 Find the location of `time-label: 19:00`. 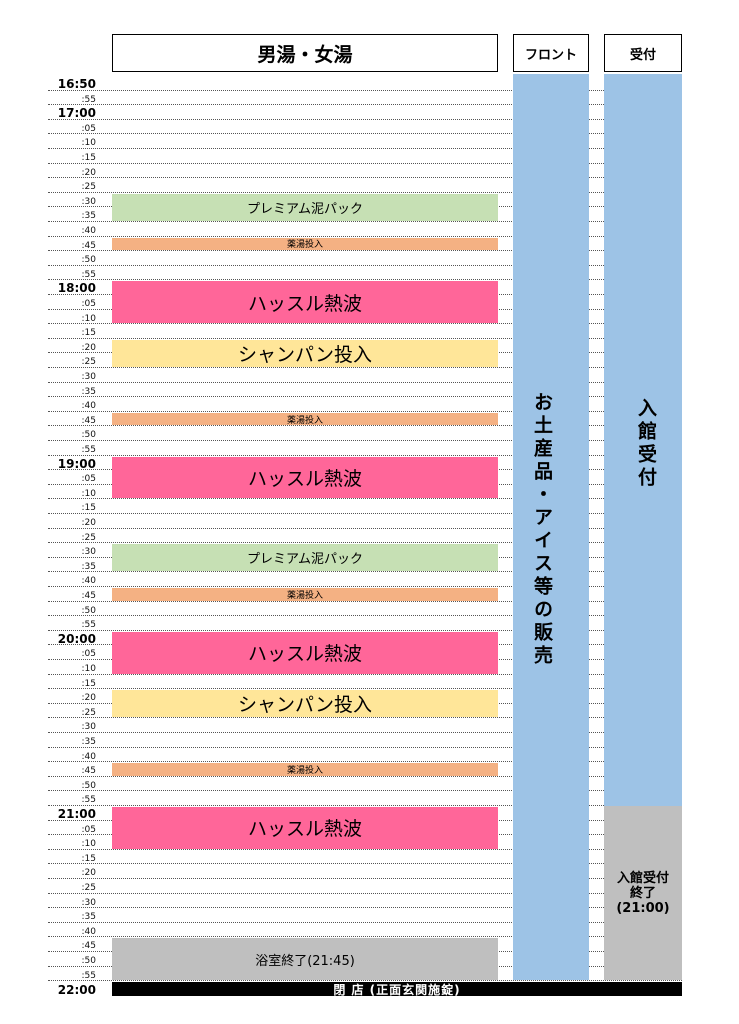

time-label: 19:00 is located at coordinates (76, 463).